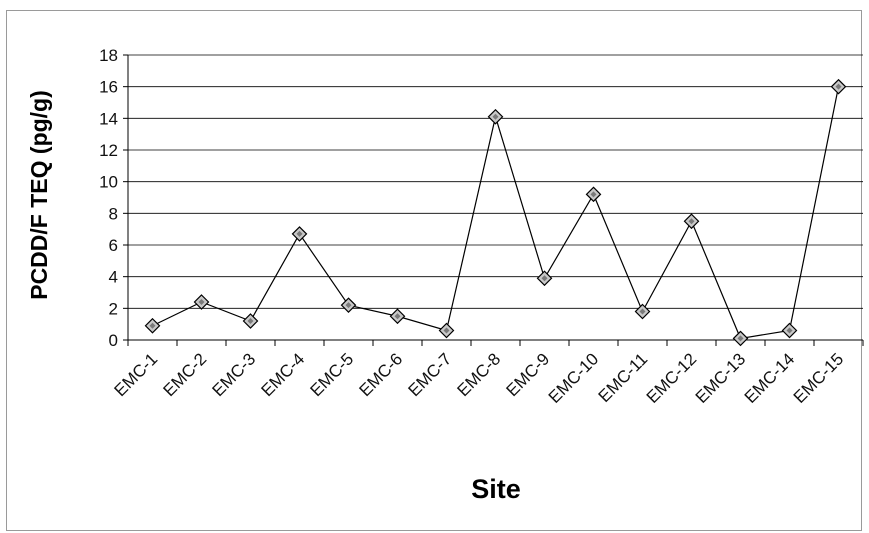 The width and height of the screenshot is (869, 533). What do you see at coordinates (380, 374) in the screenshot?
I see `xtick-label-emc-6: EMC-6` at bounding box center [380, 374].